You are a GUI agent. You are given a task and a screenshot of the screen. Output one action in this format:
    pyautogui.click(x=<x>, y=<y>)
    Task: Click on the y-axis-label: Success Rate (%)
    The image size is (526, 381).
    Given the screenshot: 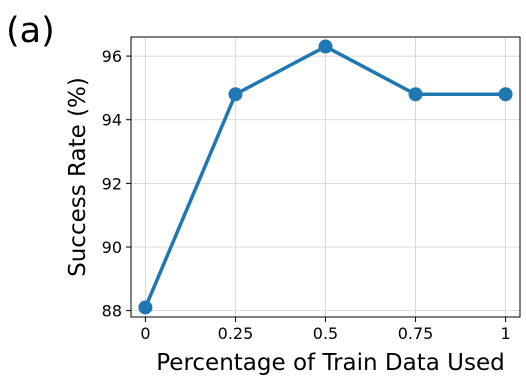 What is the action you would take?
    pyautogui.click(x=78, y=177)
    